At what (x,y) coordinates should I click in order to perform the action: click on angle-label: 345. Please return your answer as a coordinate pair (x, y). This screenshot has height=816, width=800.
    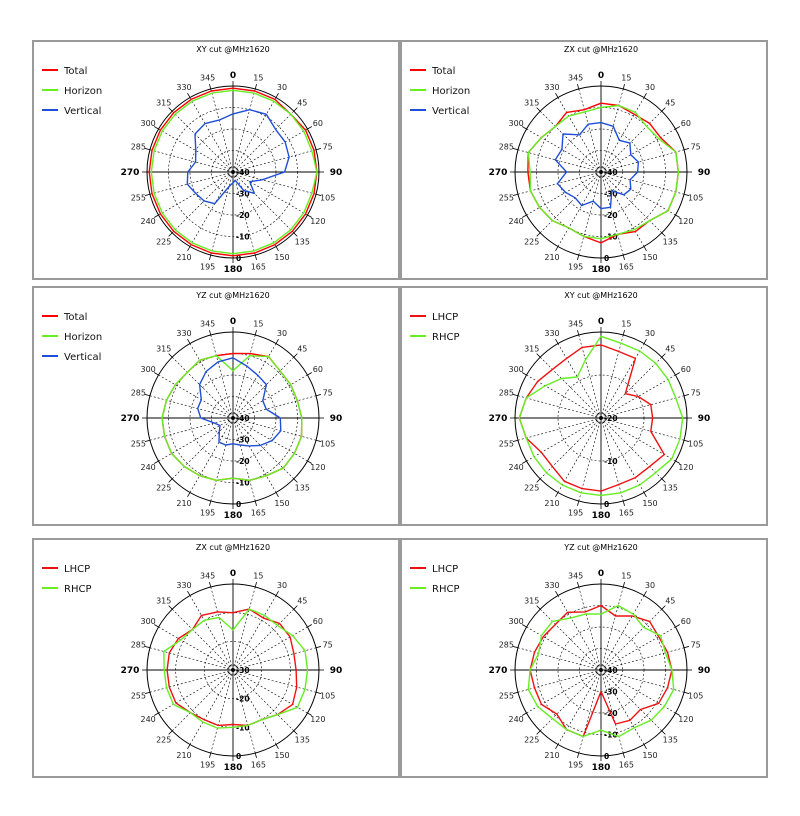
    Looking at the image, I should click on (207, 77).